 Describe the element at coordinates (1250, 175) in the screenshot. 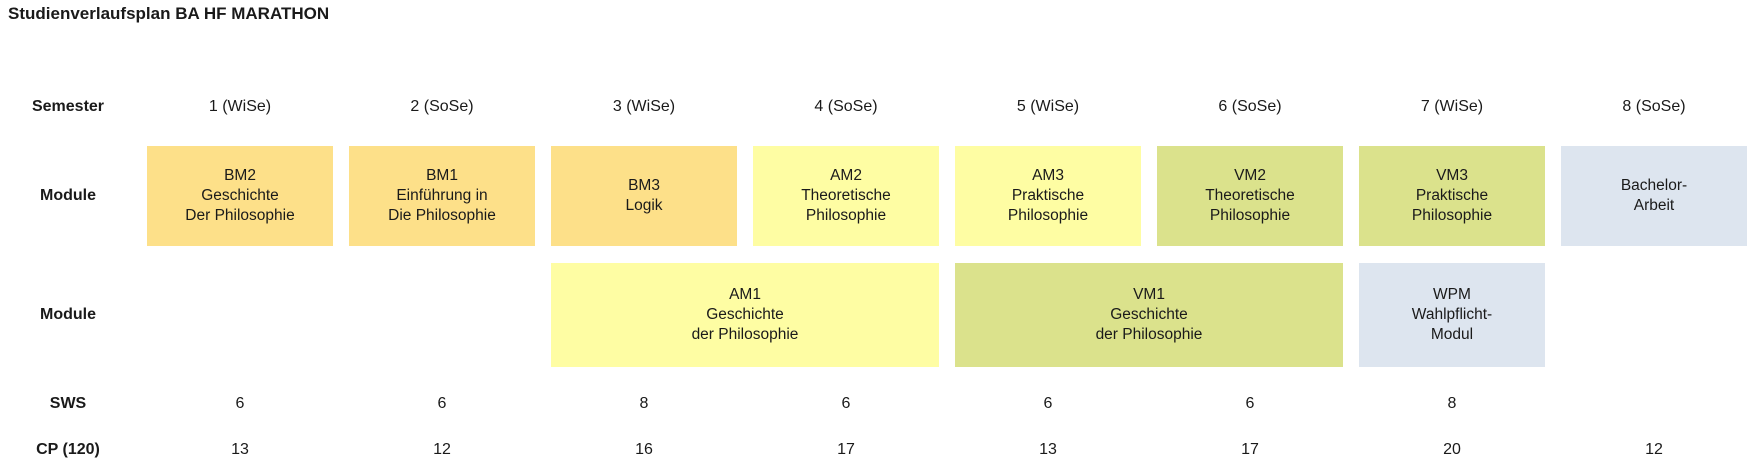

I see `module-code: VM2` at that location.